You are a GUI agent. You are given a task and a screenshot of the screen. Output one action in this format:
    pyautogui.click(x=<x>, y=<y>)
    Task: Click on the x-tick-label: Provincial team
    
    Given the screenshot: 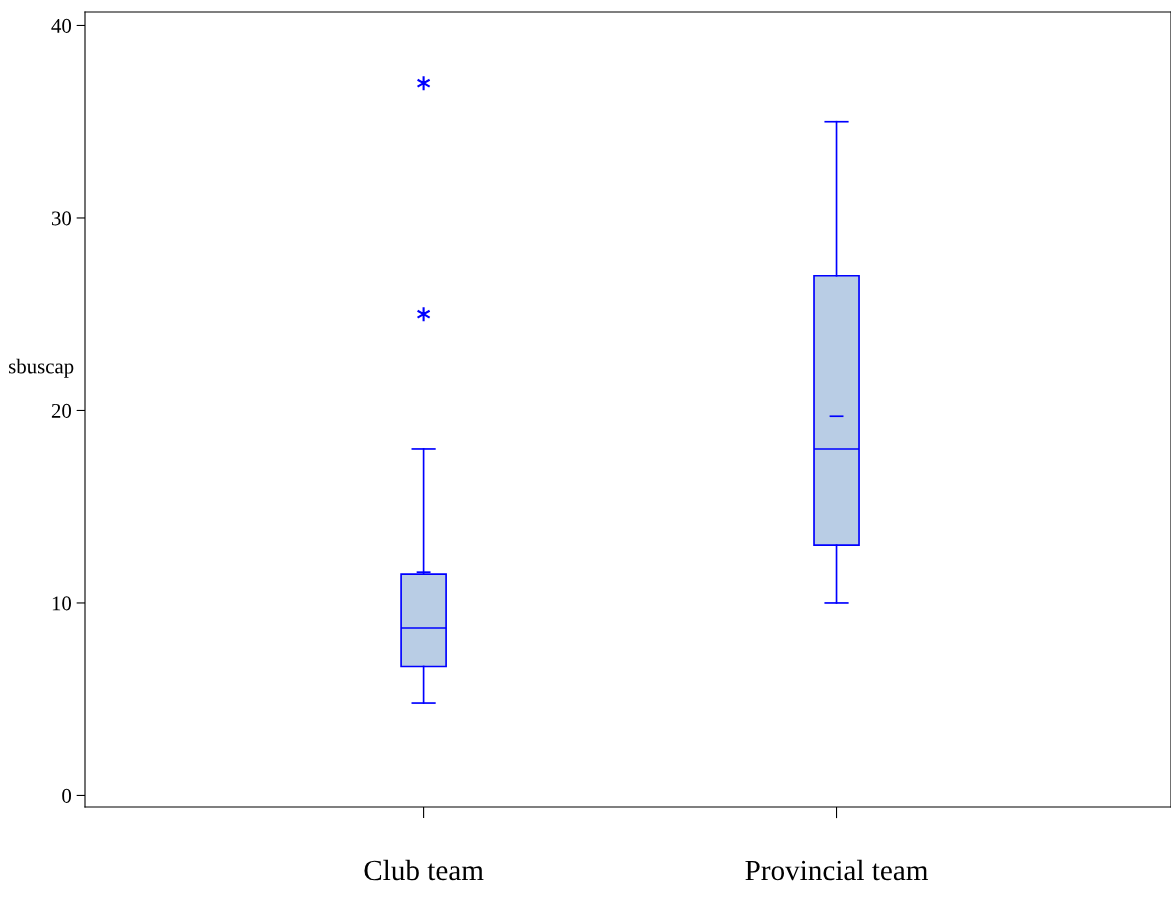 What is the action you would take?
    pyautogui.click(x=836, y=870)
    